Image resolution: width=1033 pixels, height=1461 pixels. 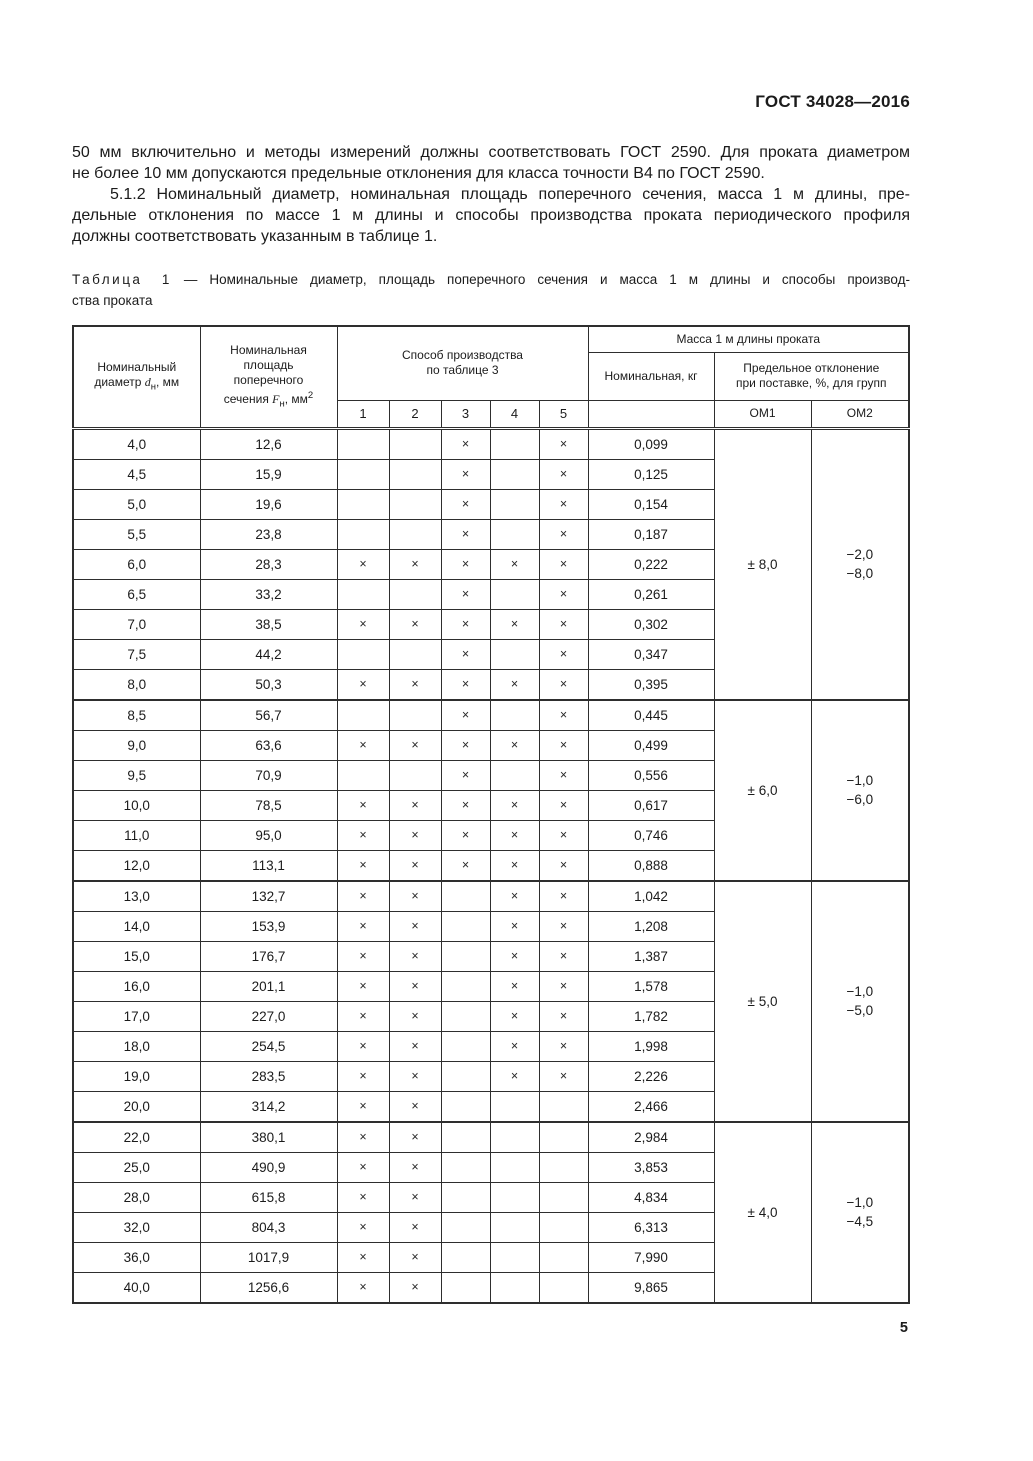 What do you see at coordinates (268, 624) in the screenshot?
I see `cell-area: 38,5` at bounding box center [268, 624].